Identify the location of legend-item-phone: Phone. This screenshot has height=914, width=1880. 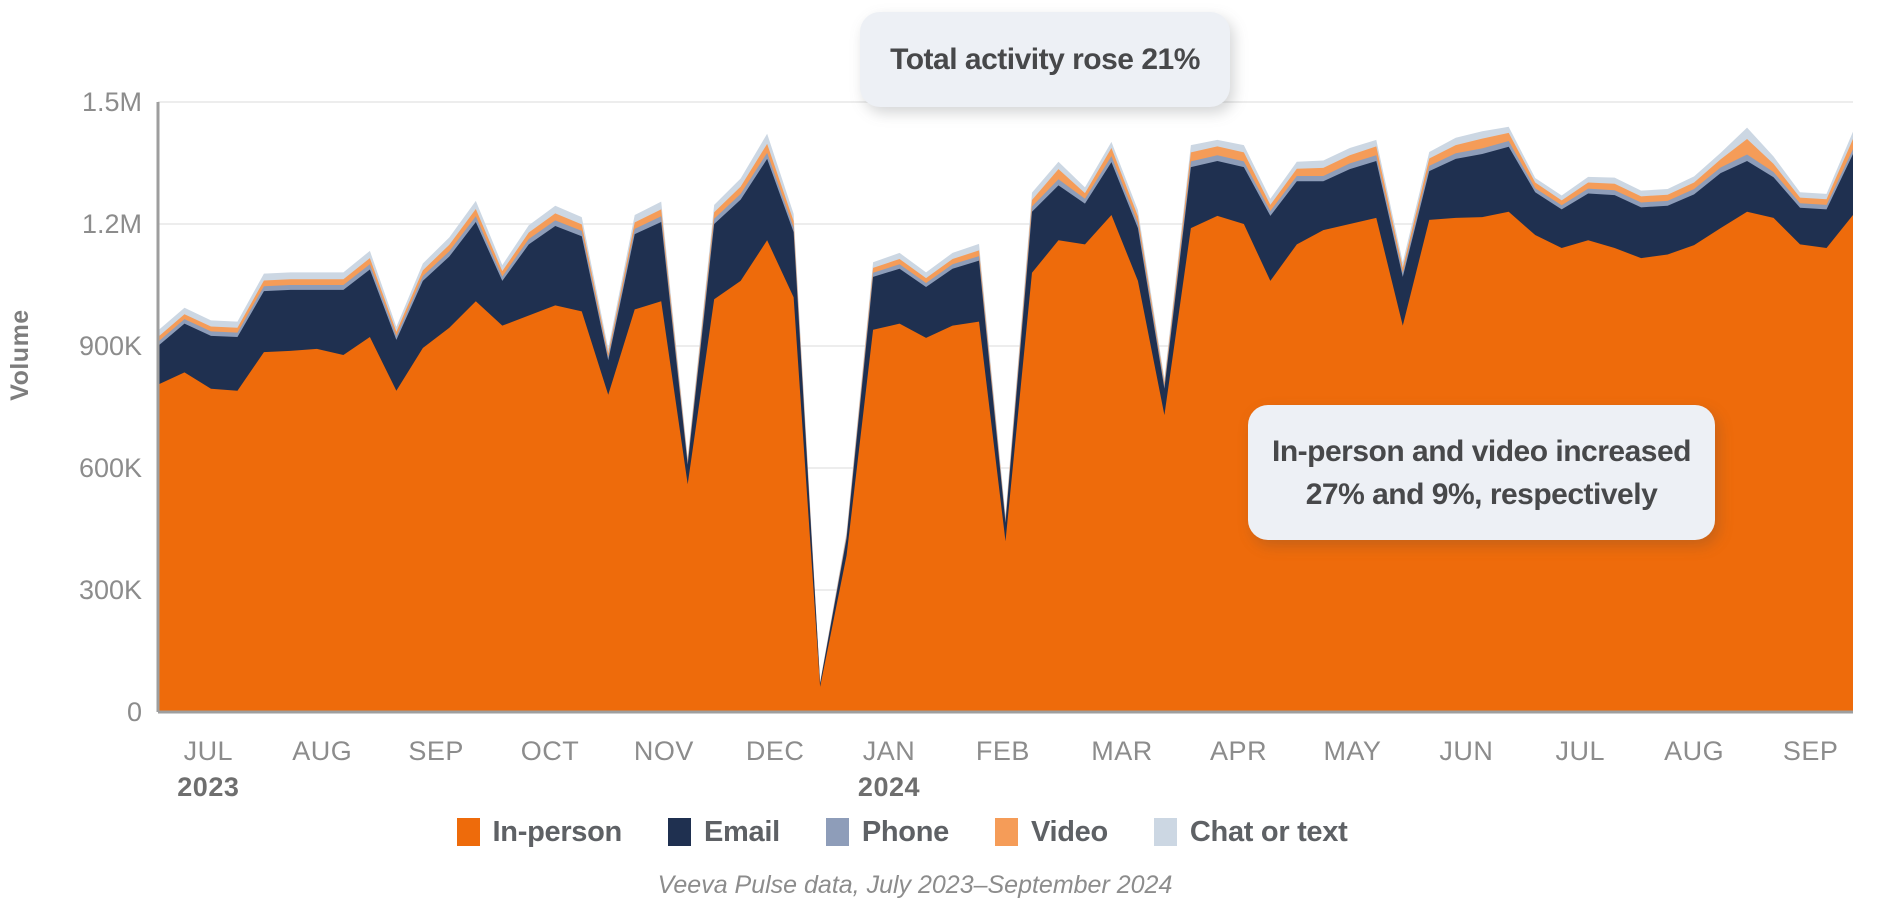
(887, 832).